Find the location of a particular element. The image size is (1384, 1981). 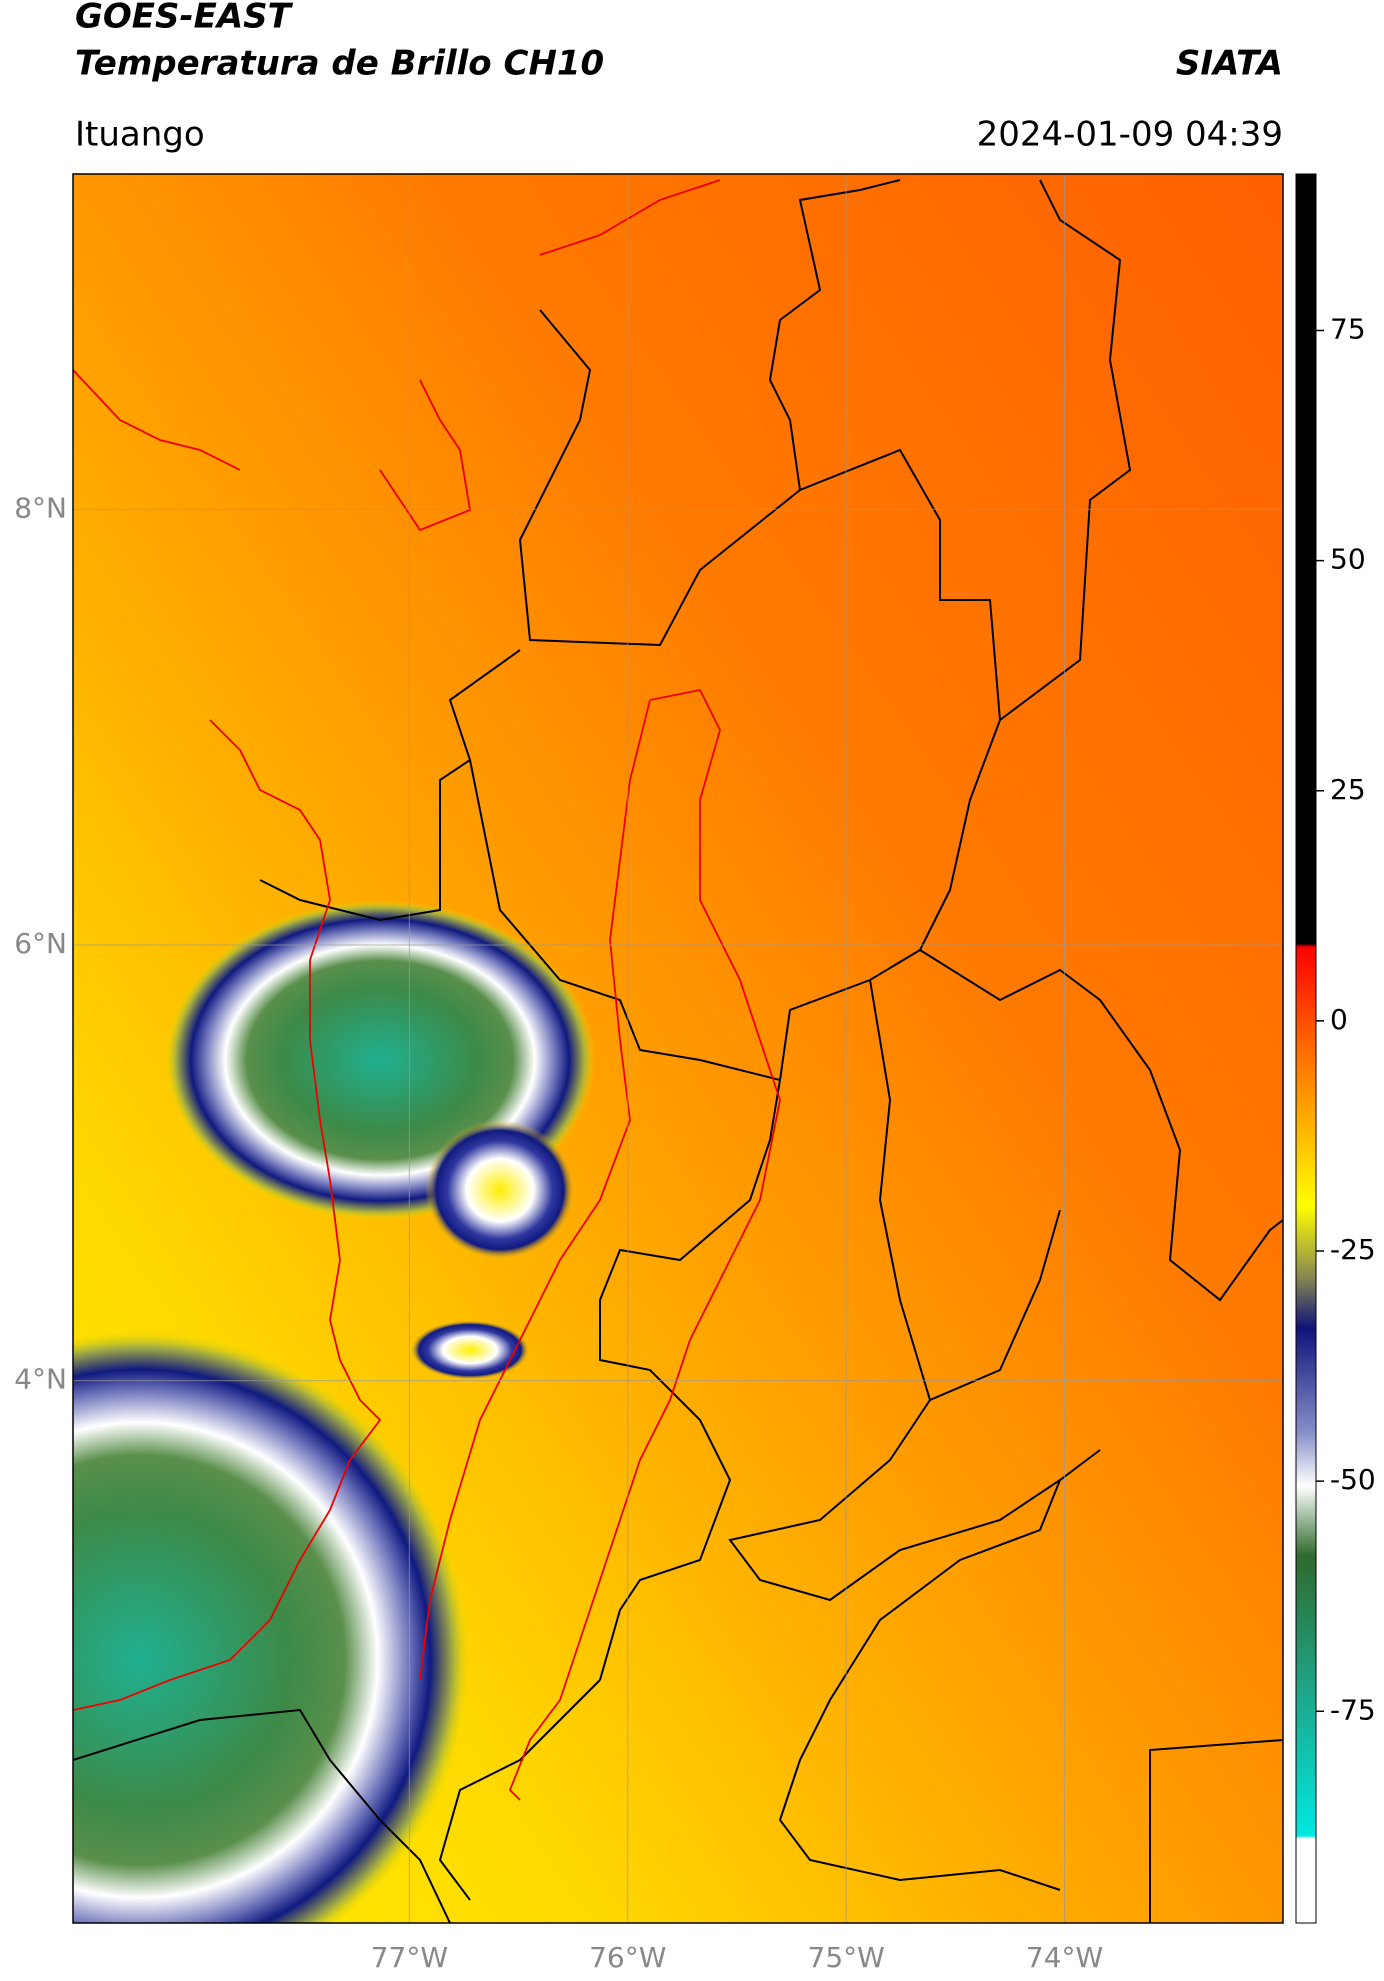

lat-label: 8°N is located at coordinates (40, 507).